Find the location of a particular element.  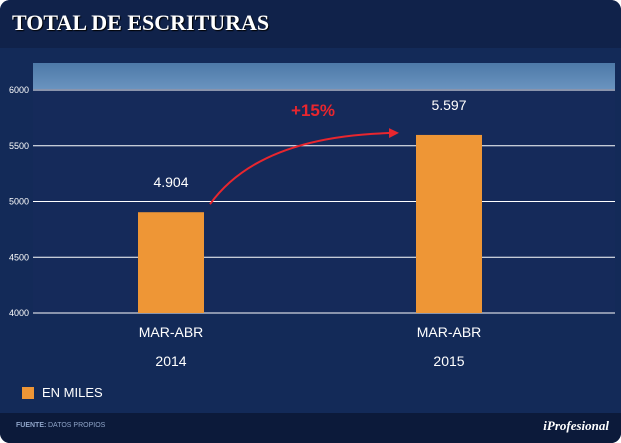

y-tick-label: 4500 is located at coordinates (19, 257).